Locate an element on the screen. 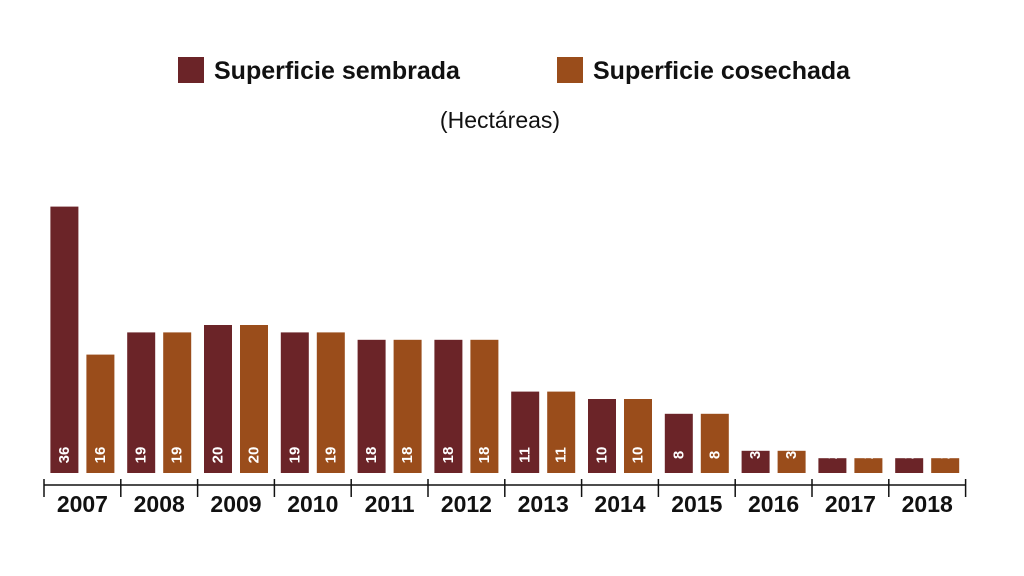 This screenshot has height=576, width=1024. x-tick-label-2009: 2009 is located at coordinates (235, 504).